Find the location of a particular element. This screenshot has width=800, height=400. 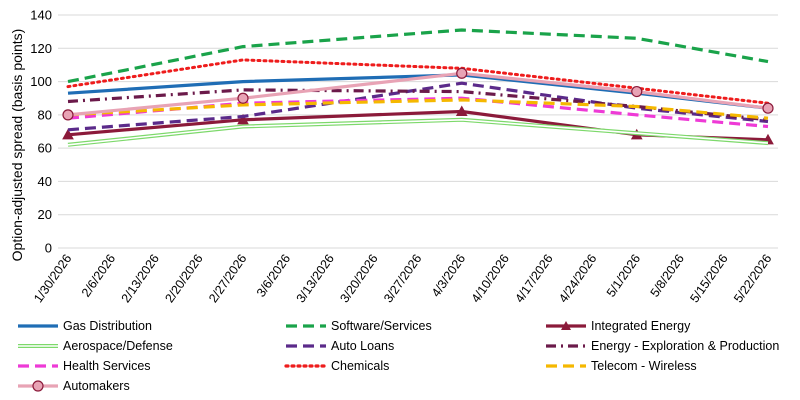

legend-label: Auto Loans is located at coordinates (362, 346).